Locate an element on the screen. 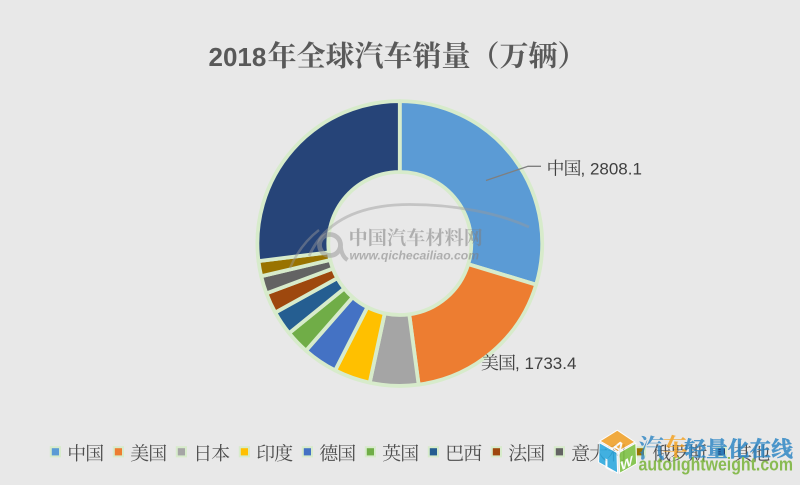 The width and height of the screenshot is (800, 485). svg-text: autolightweight.com is located at coordinates (716, 465).